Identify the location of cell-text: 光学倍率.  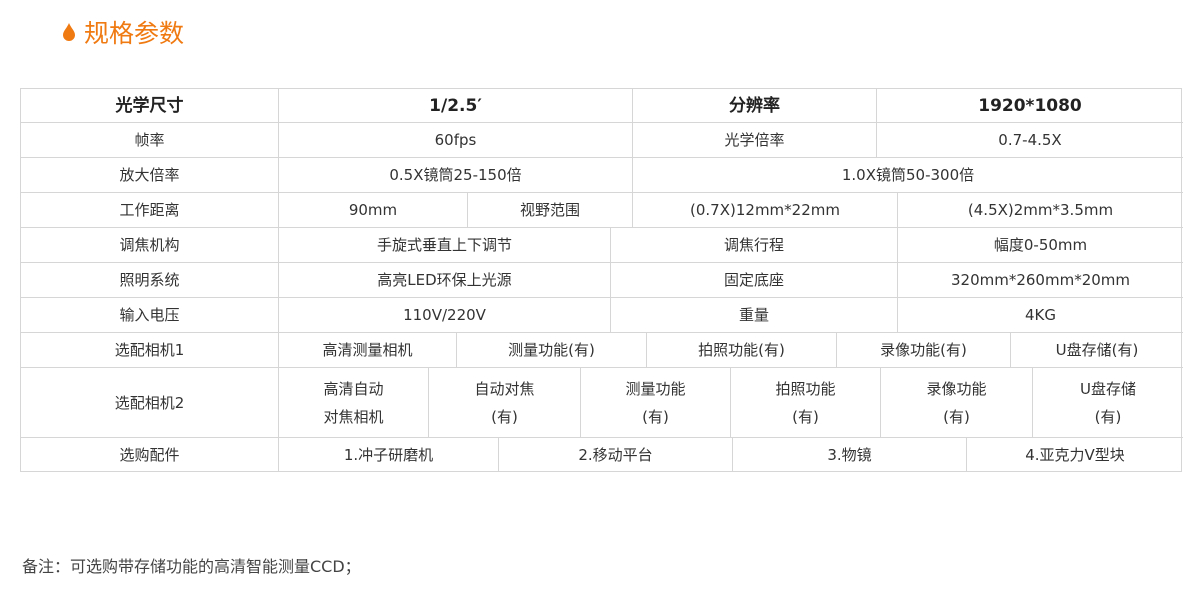
(754, 140).